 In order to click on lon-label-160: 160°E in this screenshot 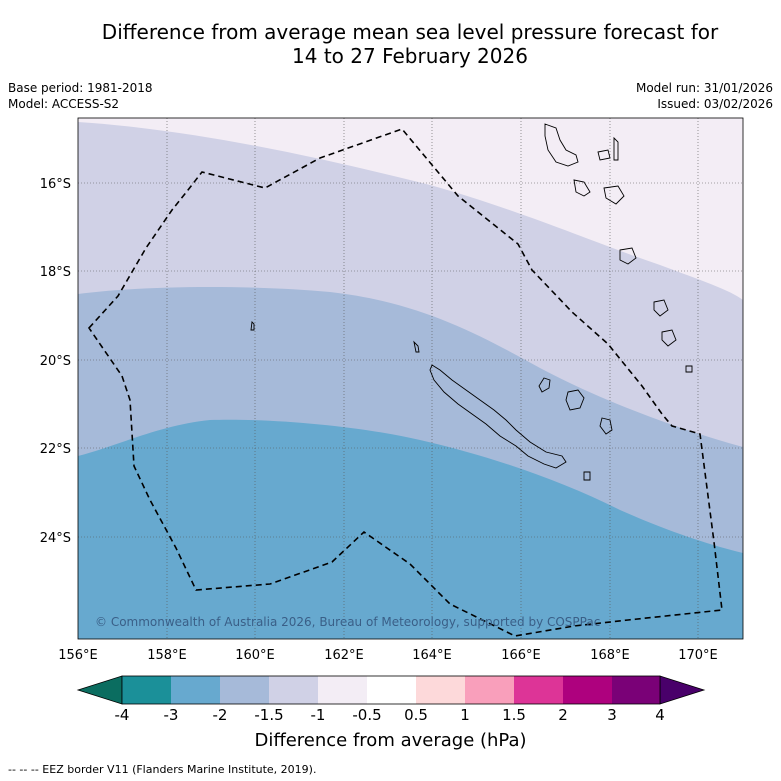, I will do `click(255, 655)`.